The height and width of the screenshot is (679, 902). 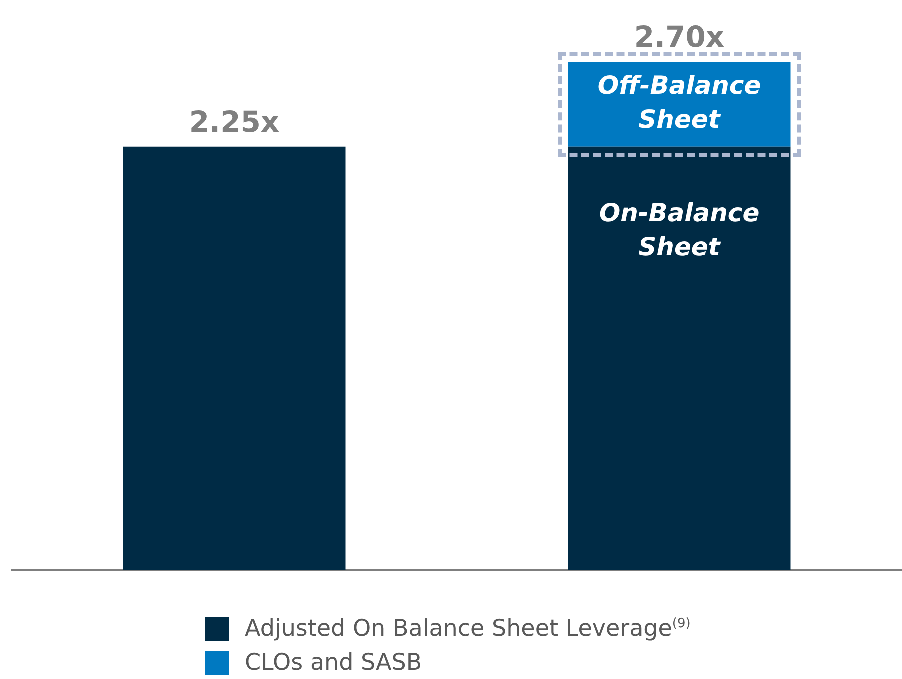 What do you see at coordinates (679, 230) in the screenshot?
I see `annotation: On-Balance Sheet` at bounding box center [679, 230].